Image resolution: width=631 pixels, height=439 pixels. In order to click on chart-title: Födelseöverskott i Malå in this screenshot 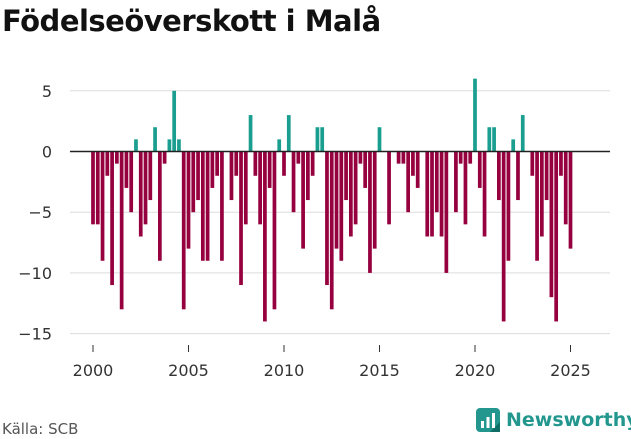, I will do `click(191, 21)`.